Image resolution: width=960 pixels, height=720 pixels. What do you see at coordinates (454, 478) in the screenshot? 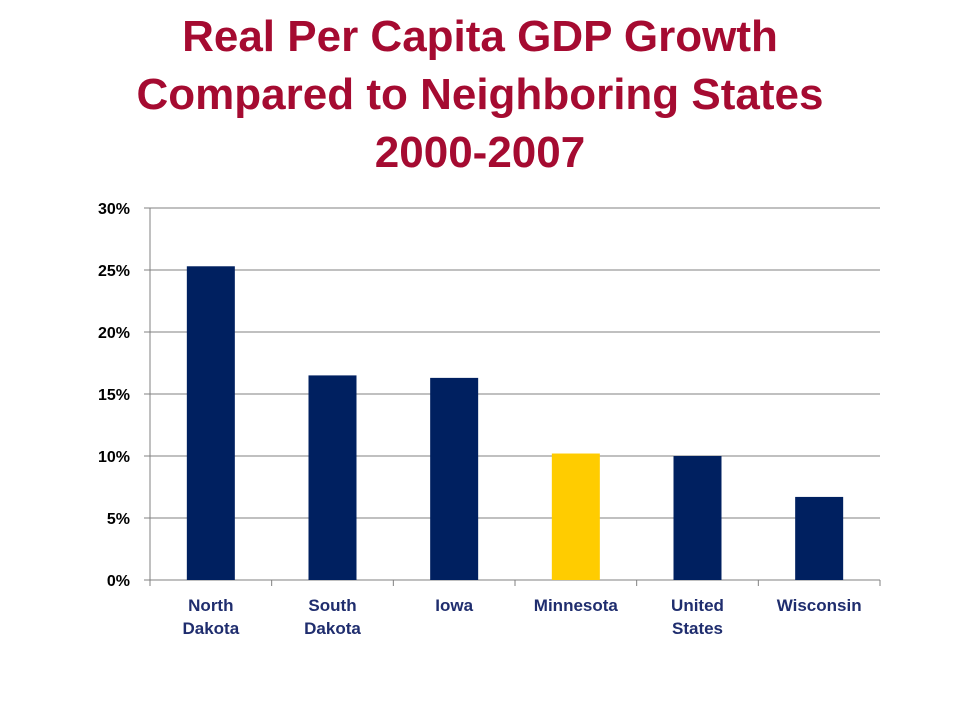
I see `bar-iowa` at bounding box center [454, 478].